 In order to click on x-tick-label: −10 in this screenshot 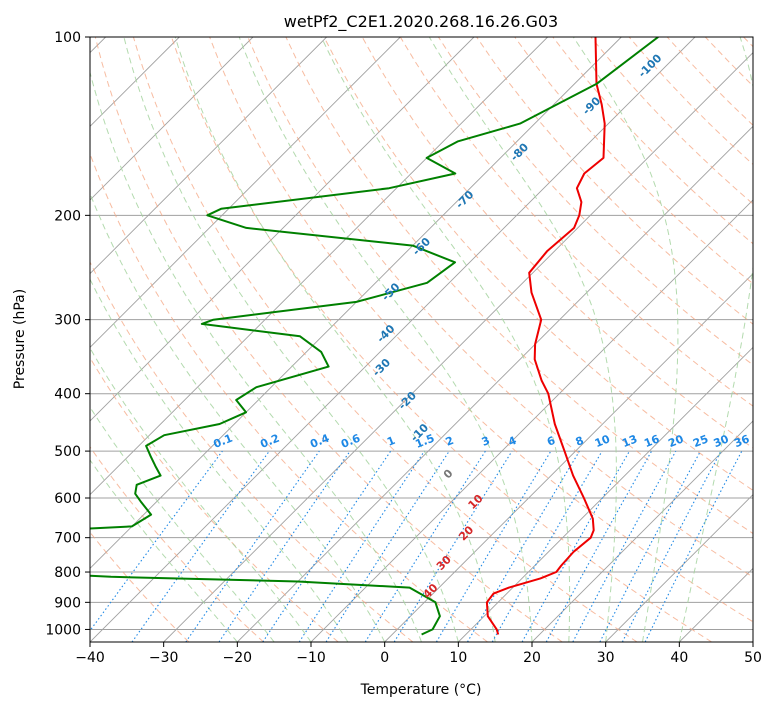, I will do `click(311, 658)`.